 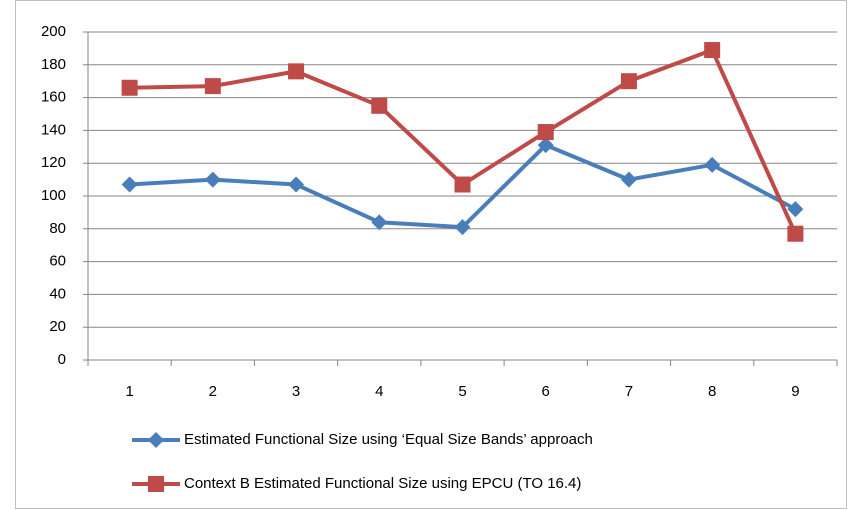 What do you see at coordinates (546, 391) in the screenshot?
I see `x-tick-label: 6` at bounding box center [546, 391].